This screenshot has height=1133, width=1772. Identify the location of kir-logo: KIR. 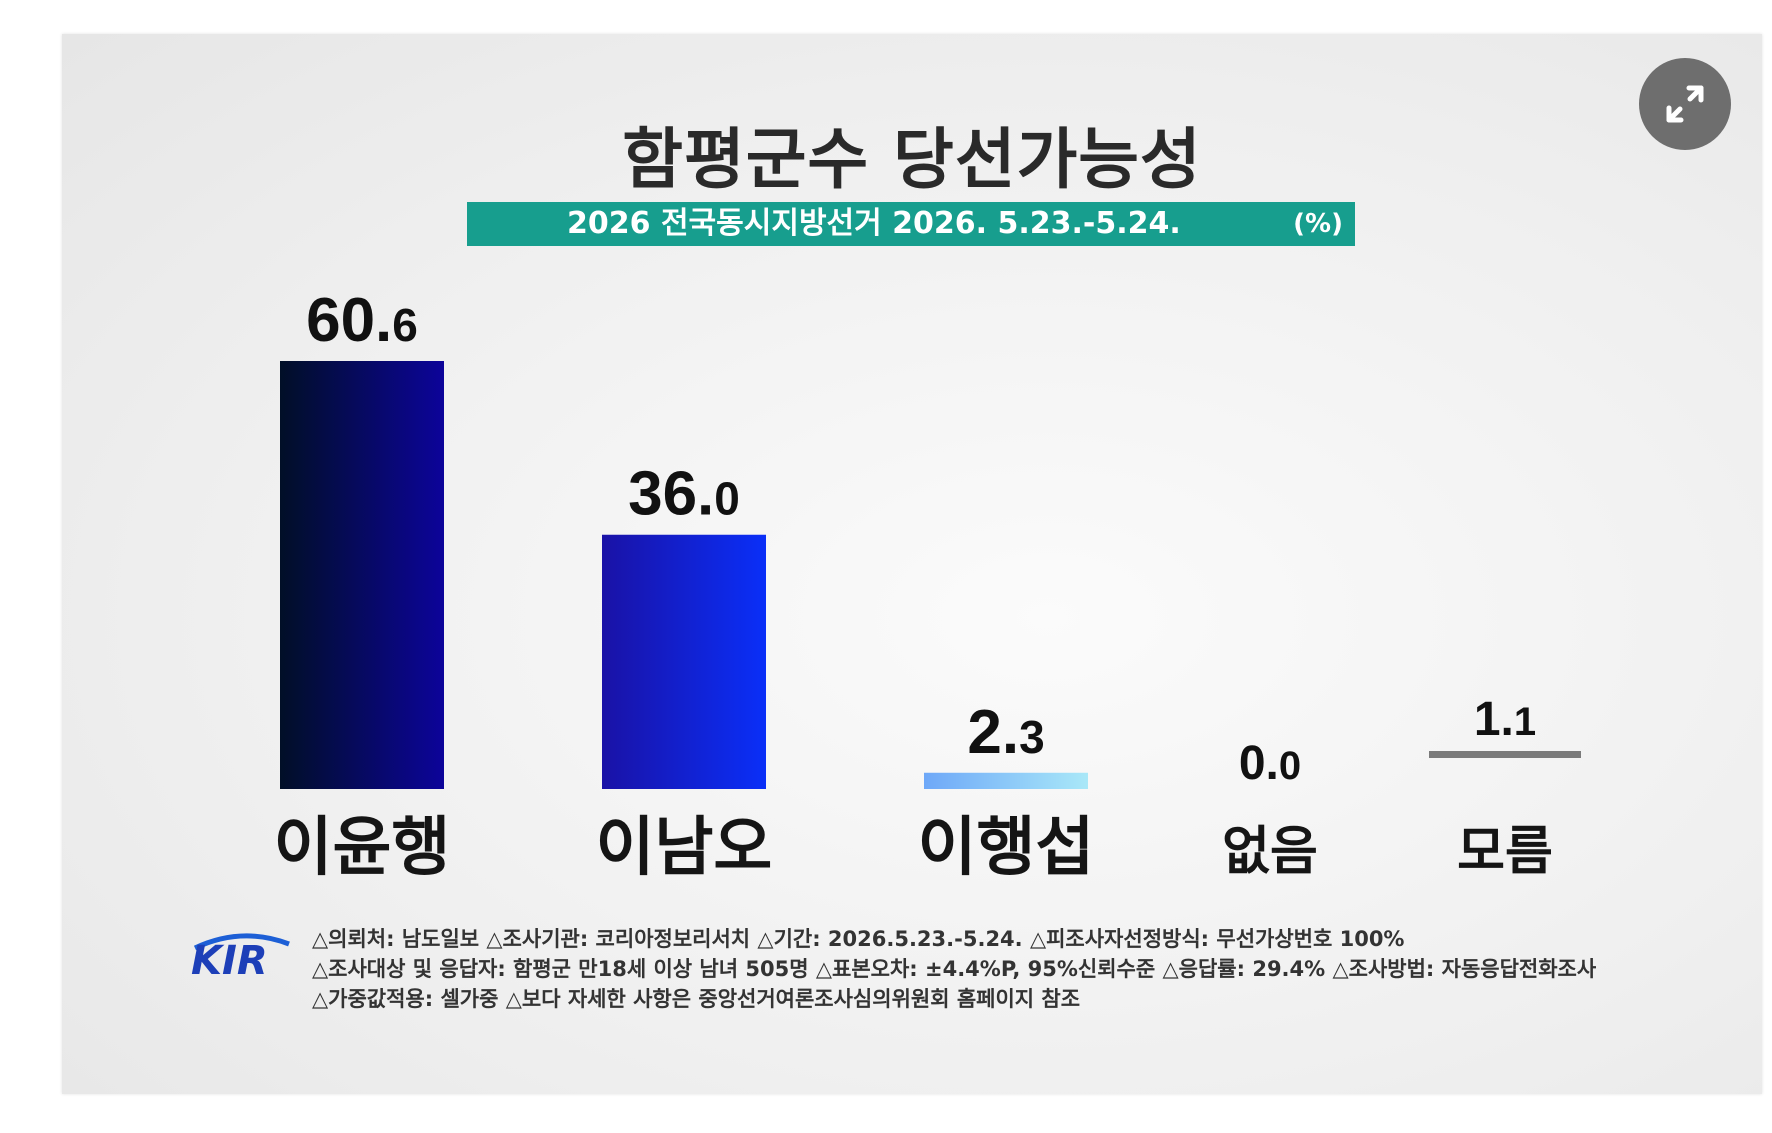
(240, 956).